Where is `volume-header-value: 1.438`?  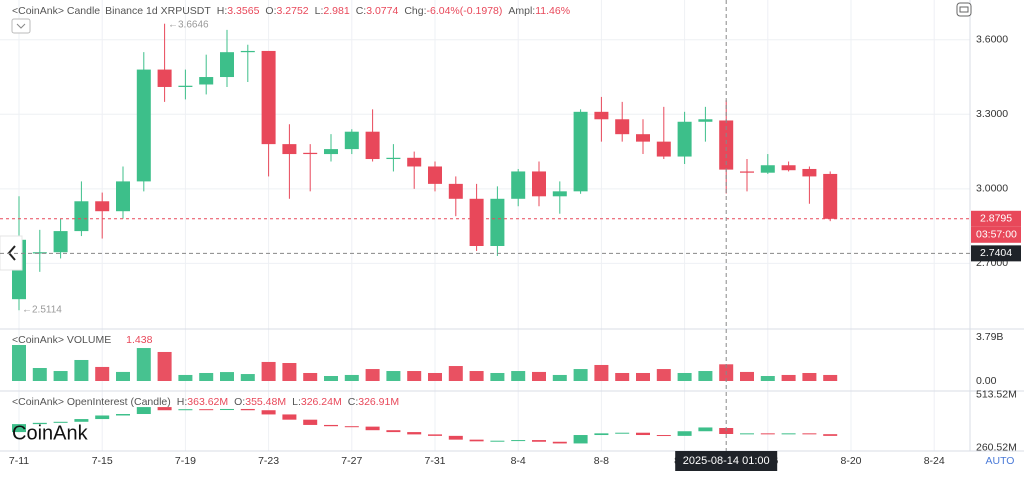
volume-header-value: 1.438 is located at coordinates (139, 340).